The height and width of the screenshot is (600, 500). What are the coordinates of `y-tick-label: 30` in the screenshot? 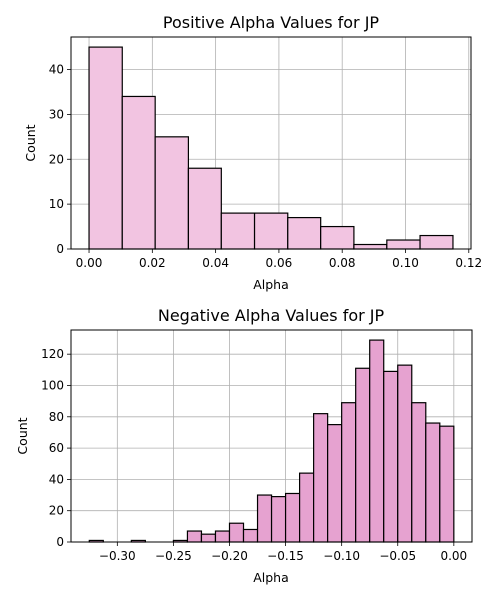 It's located at (56, 114).